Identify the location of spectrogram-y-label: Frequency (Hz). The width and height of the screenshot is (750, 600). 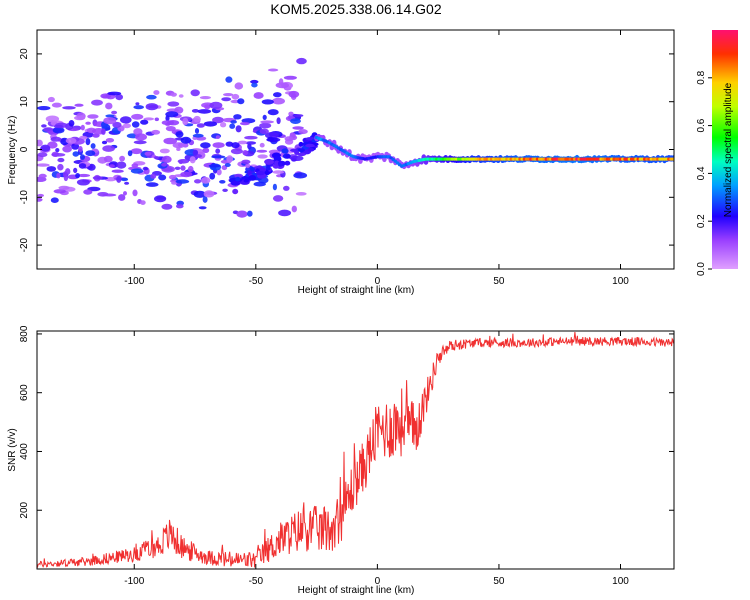
(12, 150).